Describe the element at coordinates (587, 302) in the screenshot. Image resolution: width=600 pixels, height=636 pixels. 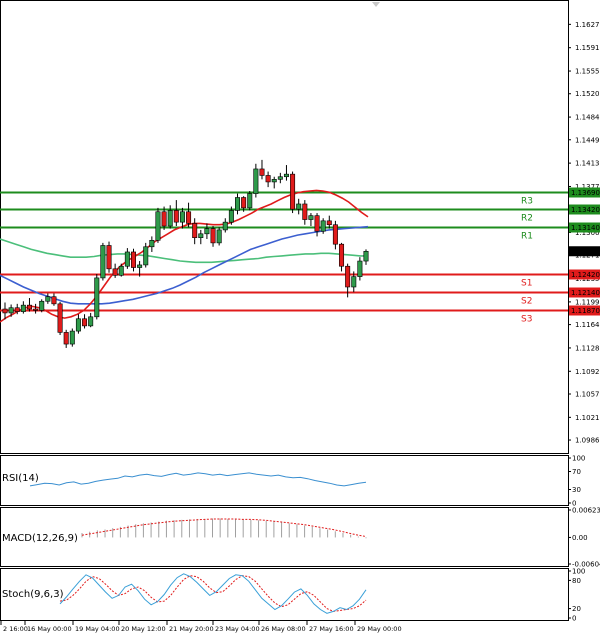
I see `price-tick-label: 1.11990` at that location.